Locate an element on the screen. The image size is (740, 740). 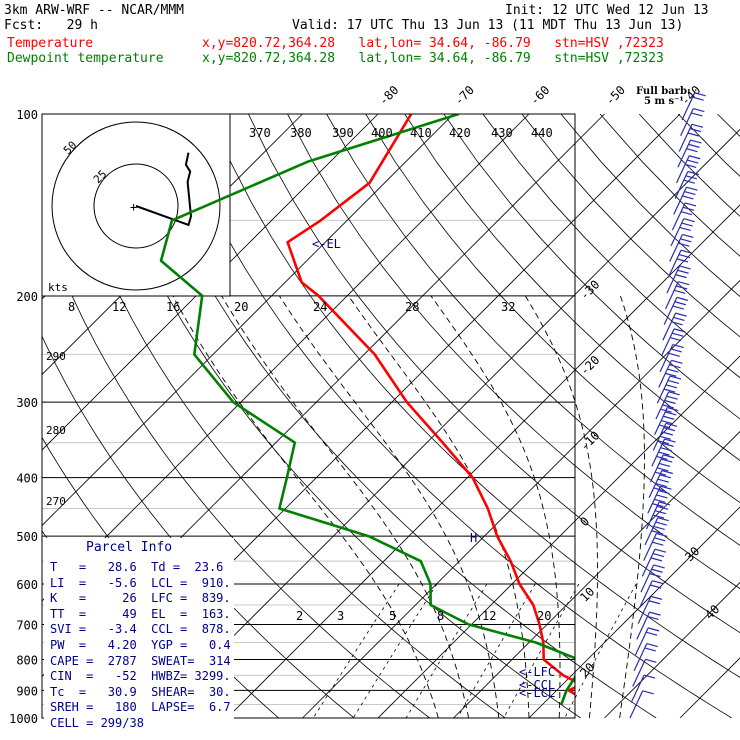
dry-adiabat-line is located at coordinates (669, 185).